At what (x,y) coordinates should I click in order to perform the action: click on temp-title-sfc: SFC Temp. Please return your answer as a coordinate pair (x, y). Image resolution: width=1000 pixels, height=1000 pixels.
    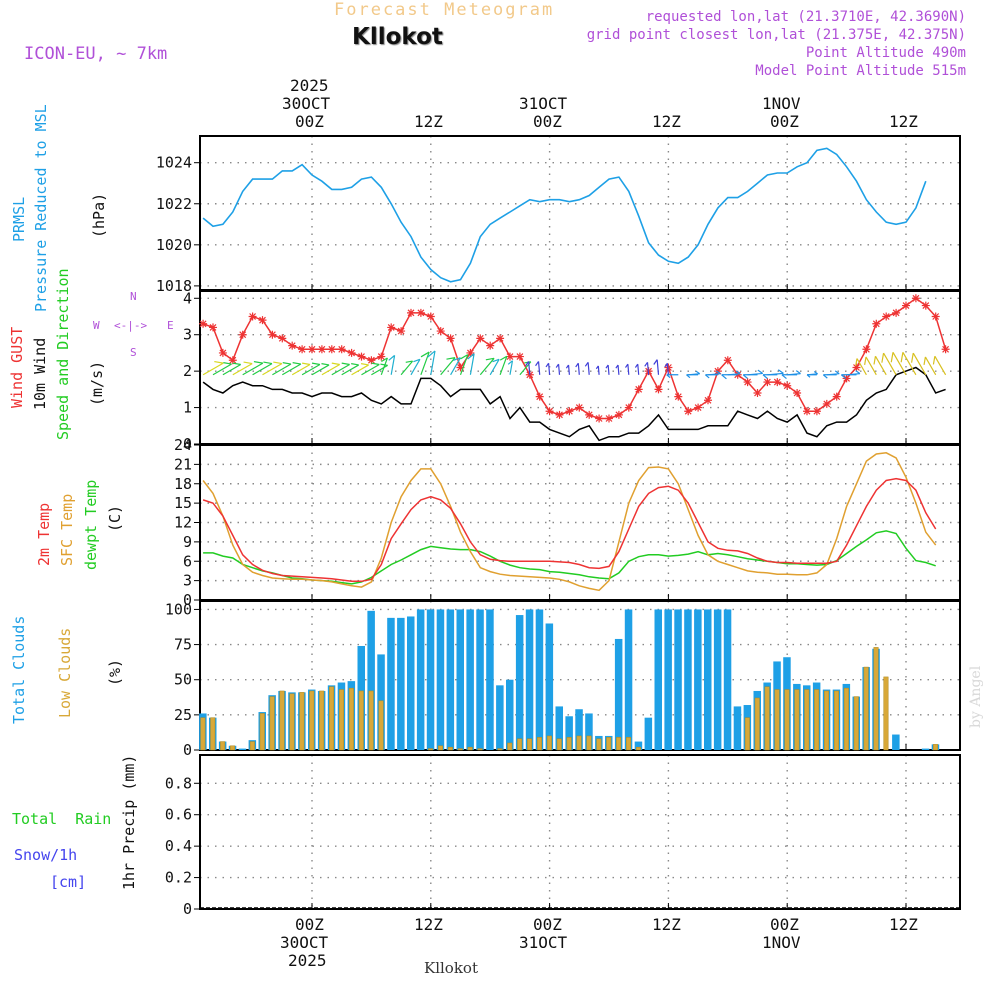
    Looking at the image, I should click on (67, 529).